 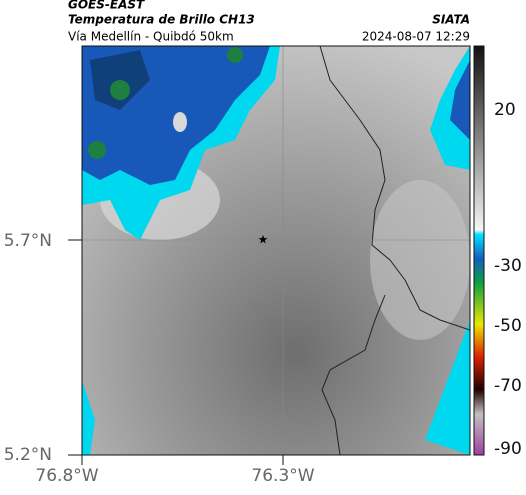 I want to click on source: GOES-EAST, so click(x=106, y=6).